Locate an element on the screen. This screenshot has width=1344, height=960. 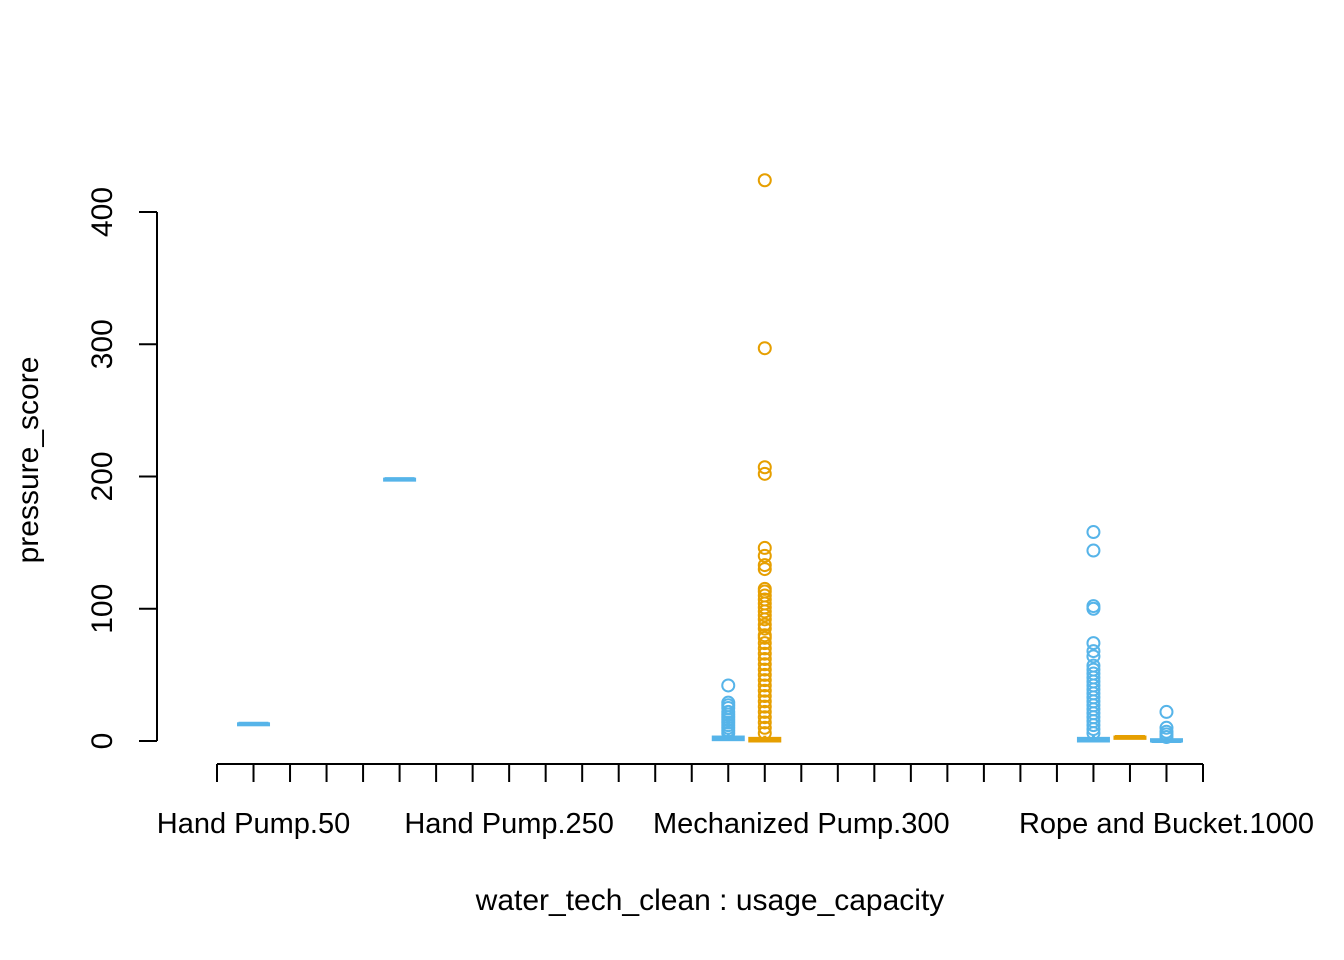
x-tick-label: Hand Pump.250 is located at coordinates (509, 824).